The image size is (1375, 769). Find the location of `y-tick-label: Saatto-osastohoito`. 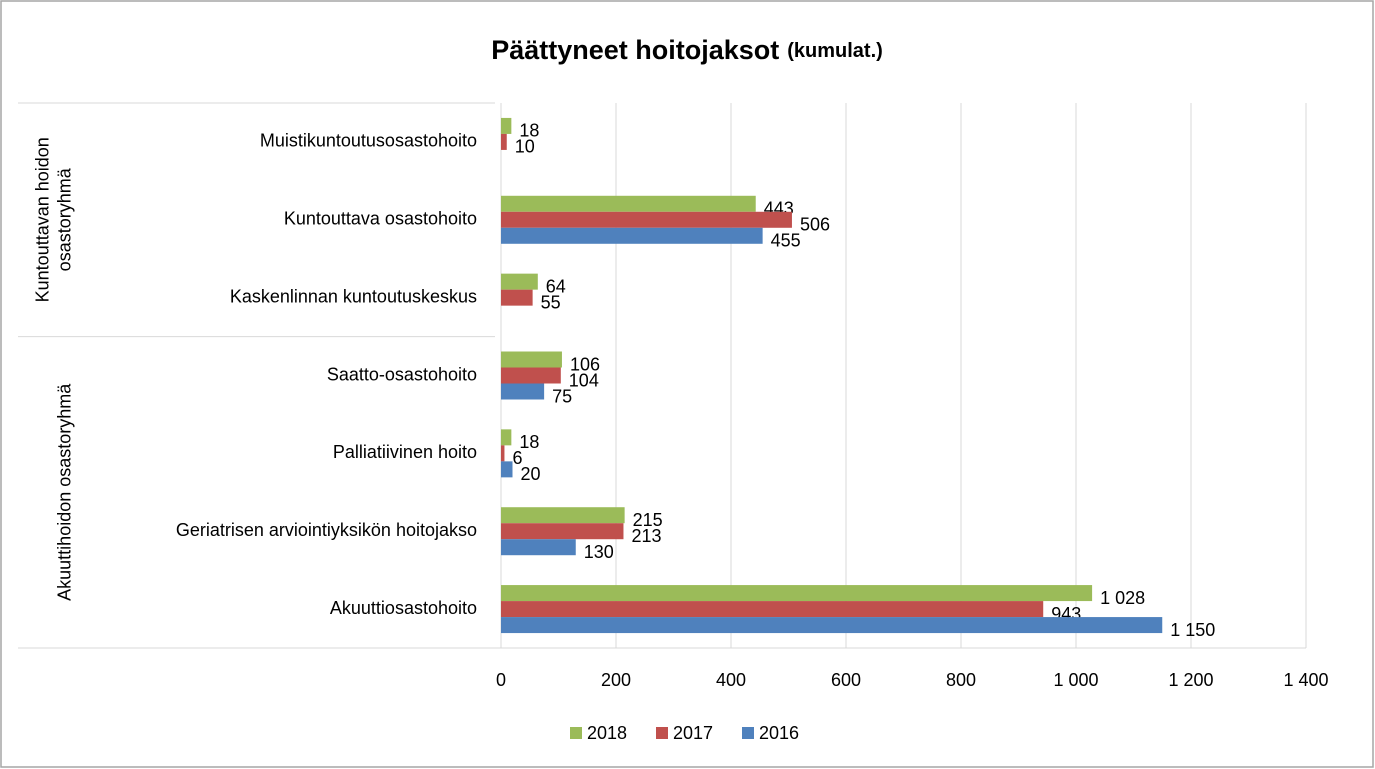

y-tick-label: Saatto-osastohoito is located at coordinates (402, 374).